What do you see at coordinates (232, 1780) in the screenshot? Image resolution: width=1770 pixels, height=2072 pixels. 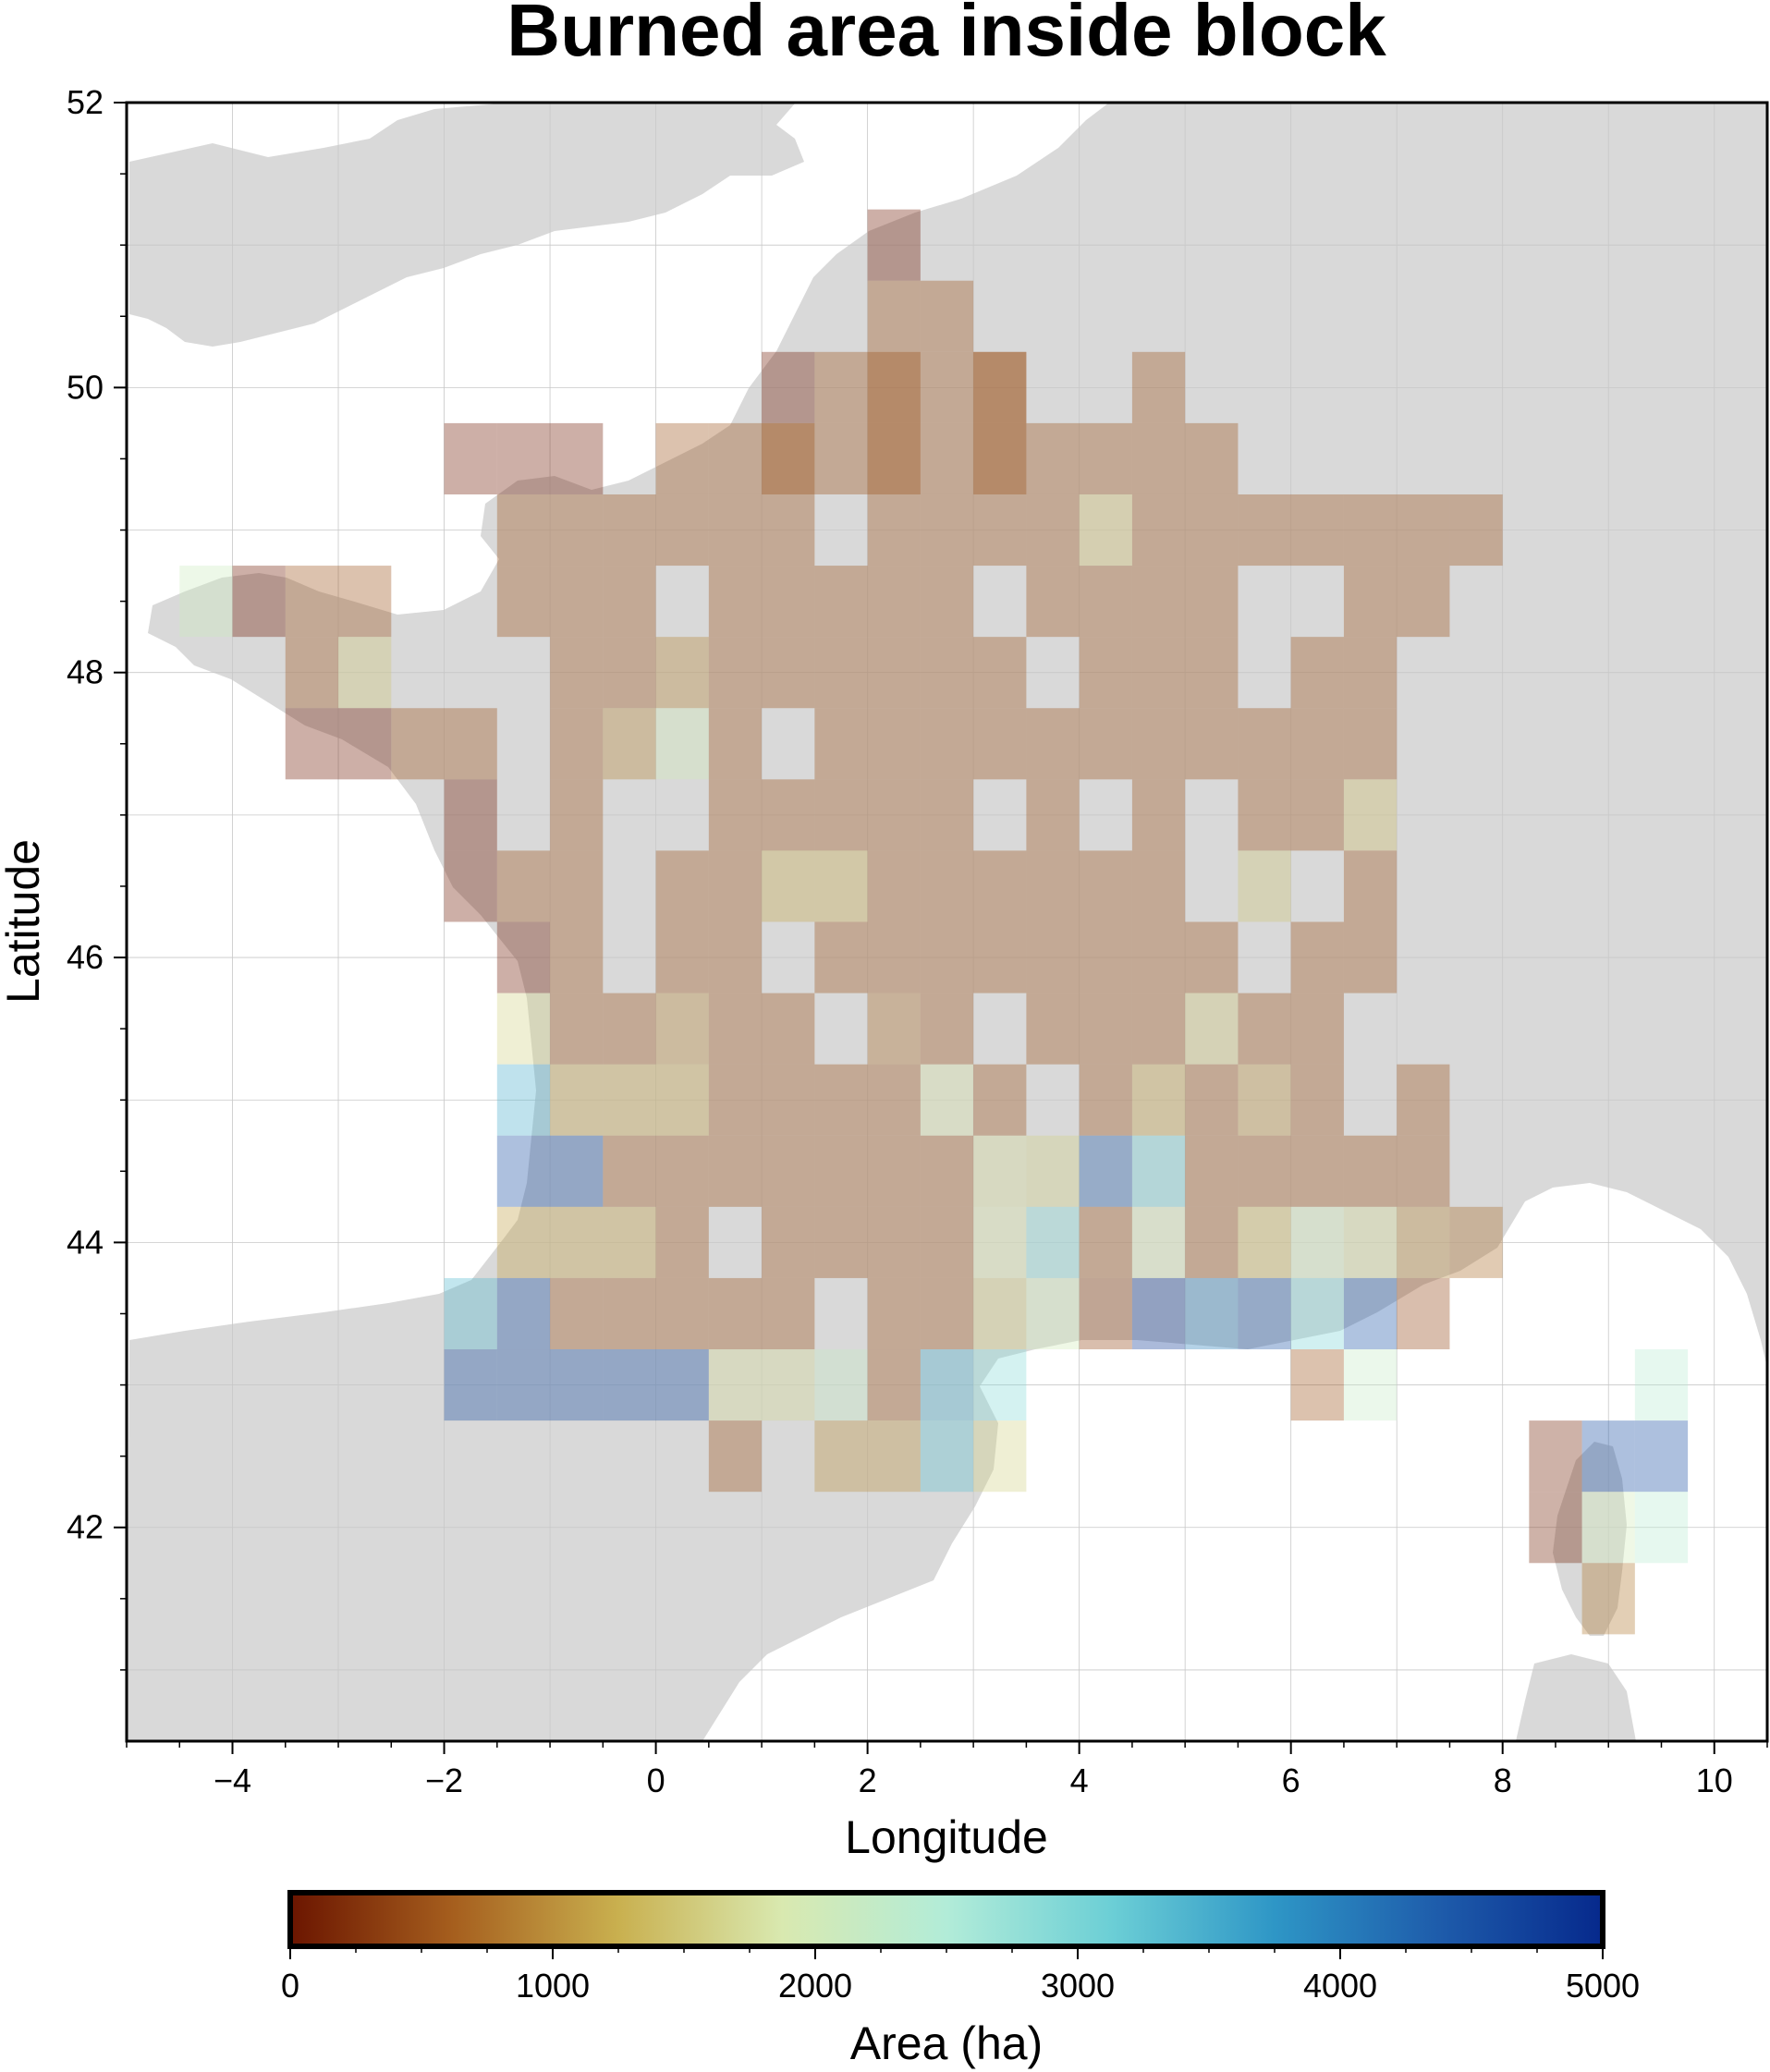 I see `x-tick-label: −4` at bounding box center [232, 1780].